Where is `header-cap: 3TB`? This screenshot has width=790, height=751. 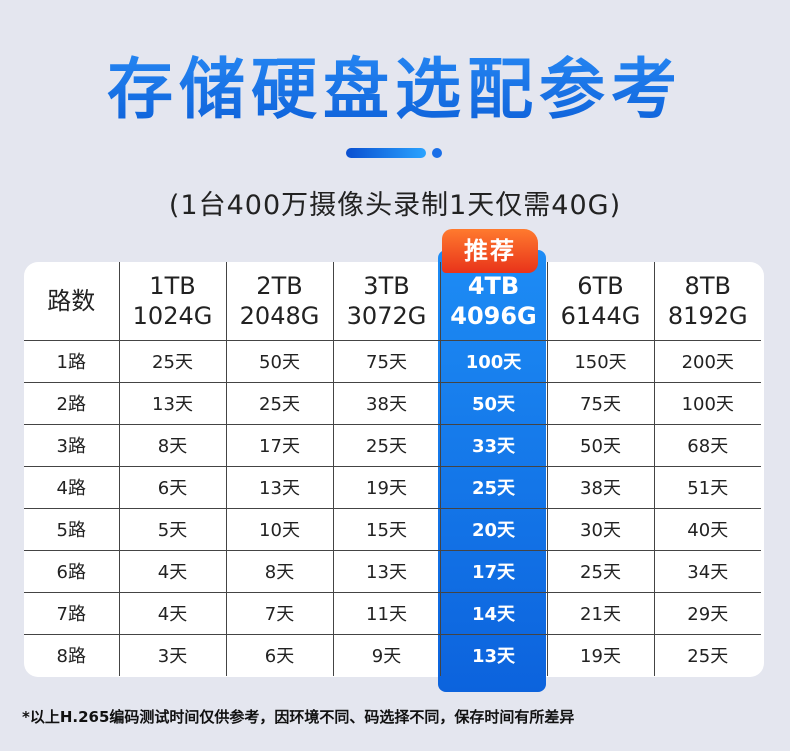 header-cap: 3TB is located at coordinates (386, 285).